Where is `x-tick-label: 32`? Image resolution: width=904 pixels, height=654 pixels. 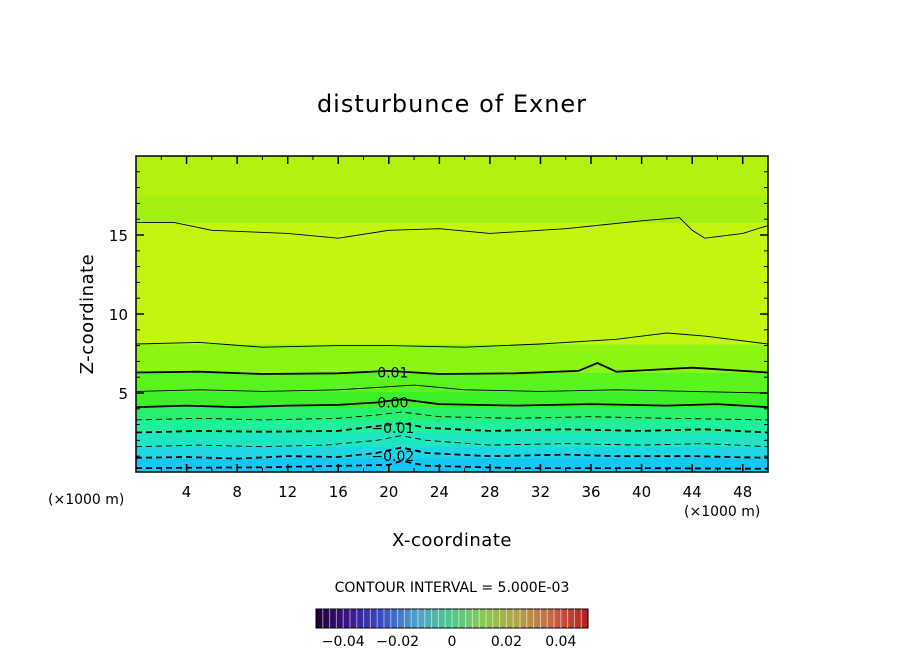
x-tick-label: 32 is located at coordinates (540, 492).